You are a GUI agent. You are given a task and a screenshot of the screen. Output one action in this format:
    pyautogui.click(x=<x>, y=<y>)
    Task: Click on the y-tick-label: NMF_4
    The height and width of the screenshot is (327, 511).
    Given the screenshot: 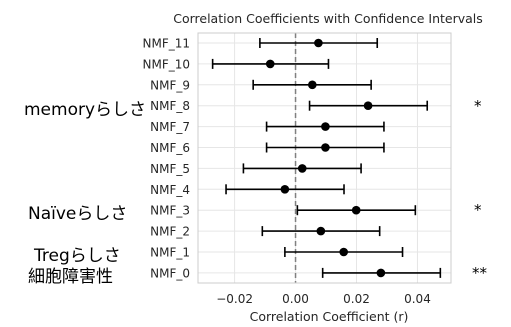 What is the action you would take?
    pyautogui.click(x=170, y=190)
    